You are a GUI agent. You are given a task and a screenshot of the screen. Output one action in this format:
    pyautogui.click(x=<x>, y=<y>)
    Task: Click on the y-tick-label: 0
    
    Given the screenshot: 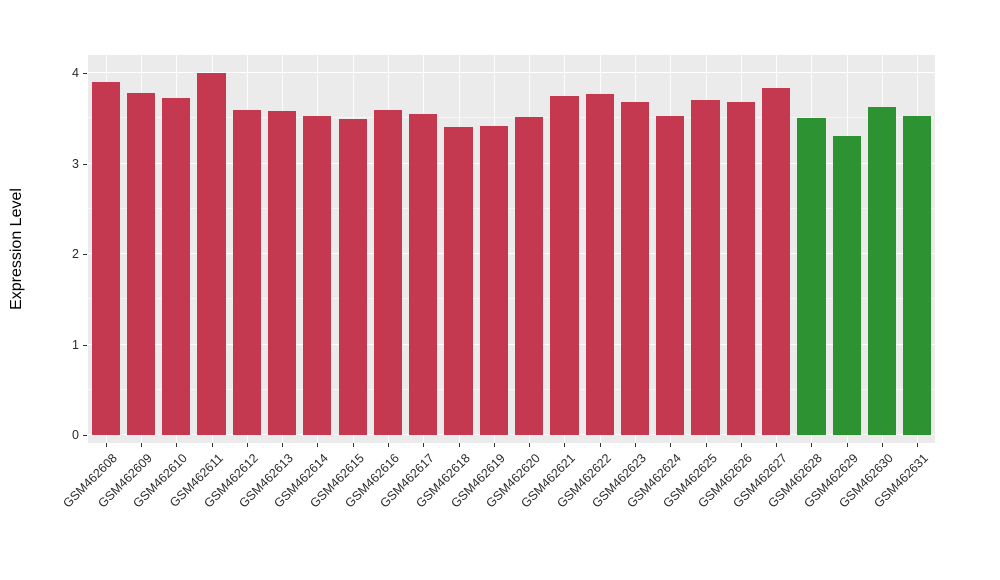 What is the action you would take?
    pyautogui.click(x=75, y=435)
    